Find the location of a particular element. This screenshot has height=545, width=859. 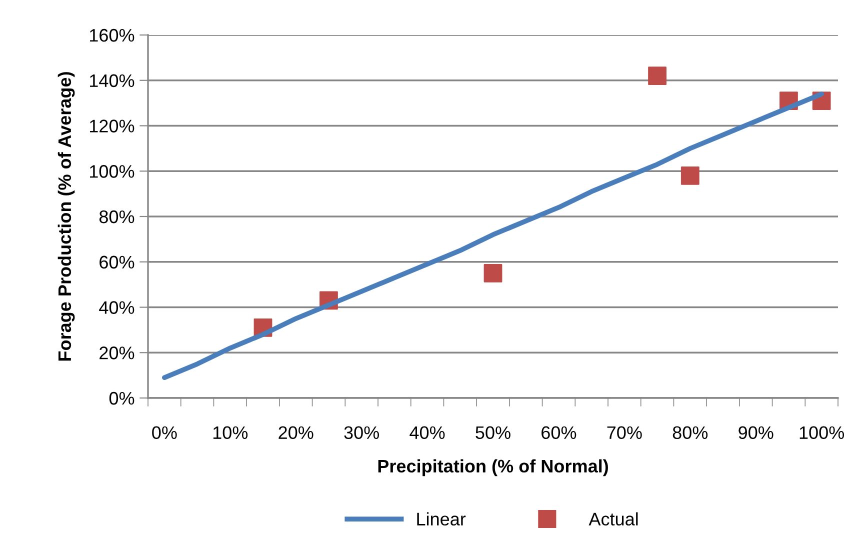

x-tick-label: 0% is located at coordinates (164, 433).